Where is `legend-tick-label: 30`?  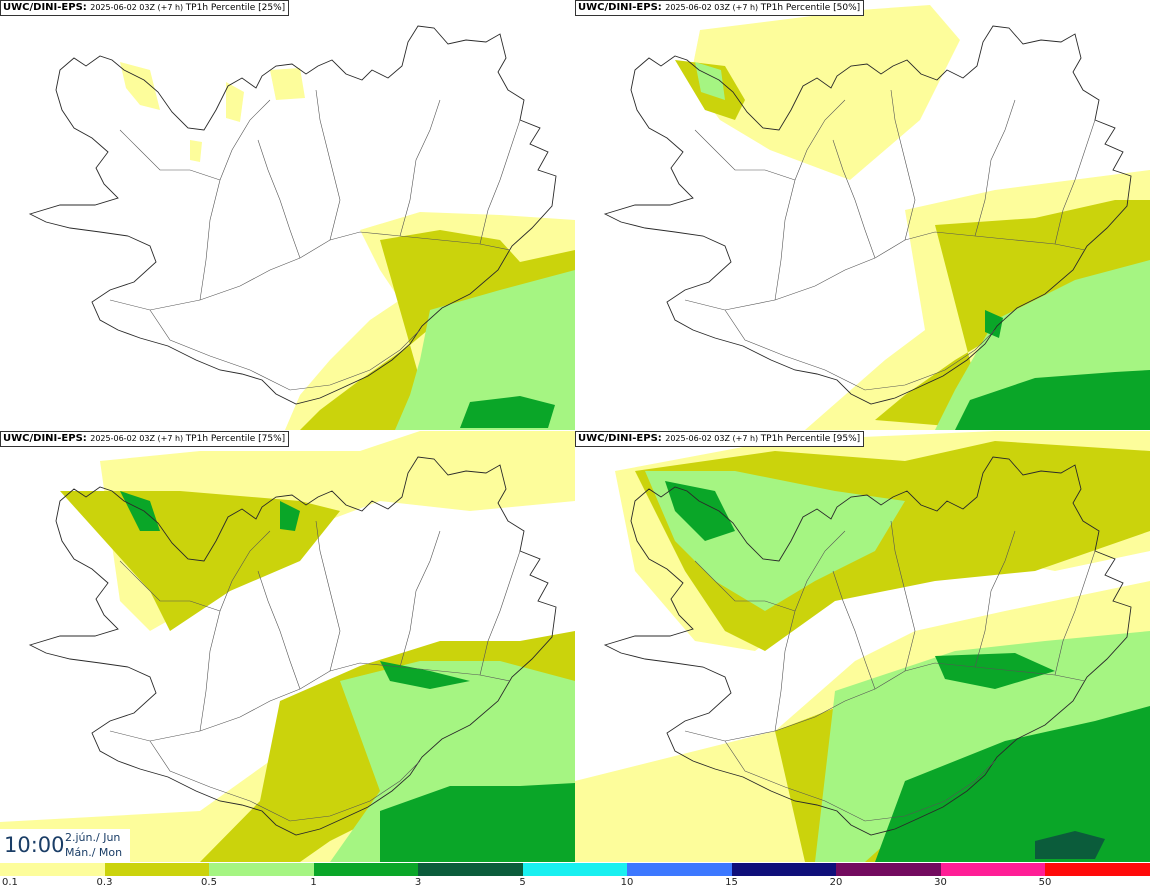 legend-tick-label: 30 is located at coordinates (940, 882).